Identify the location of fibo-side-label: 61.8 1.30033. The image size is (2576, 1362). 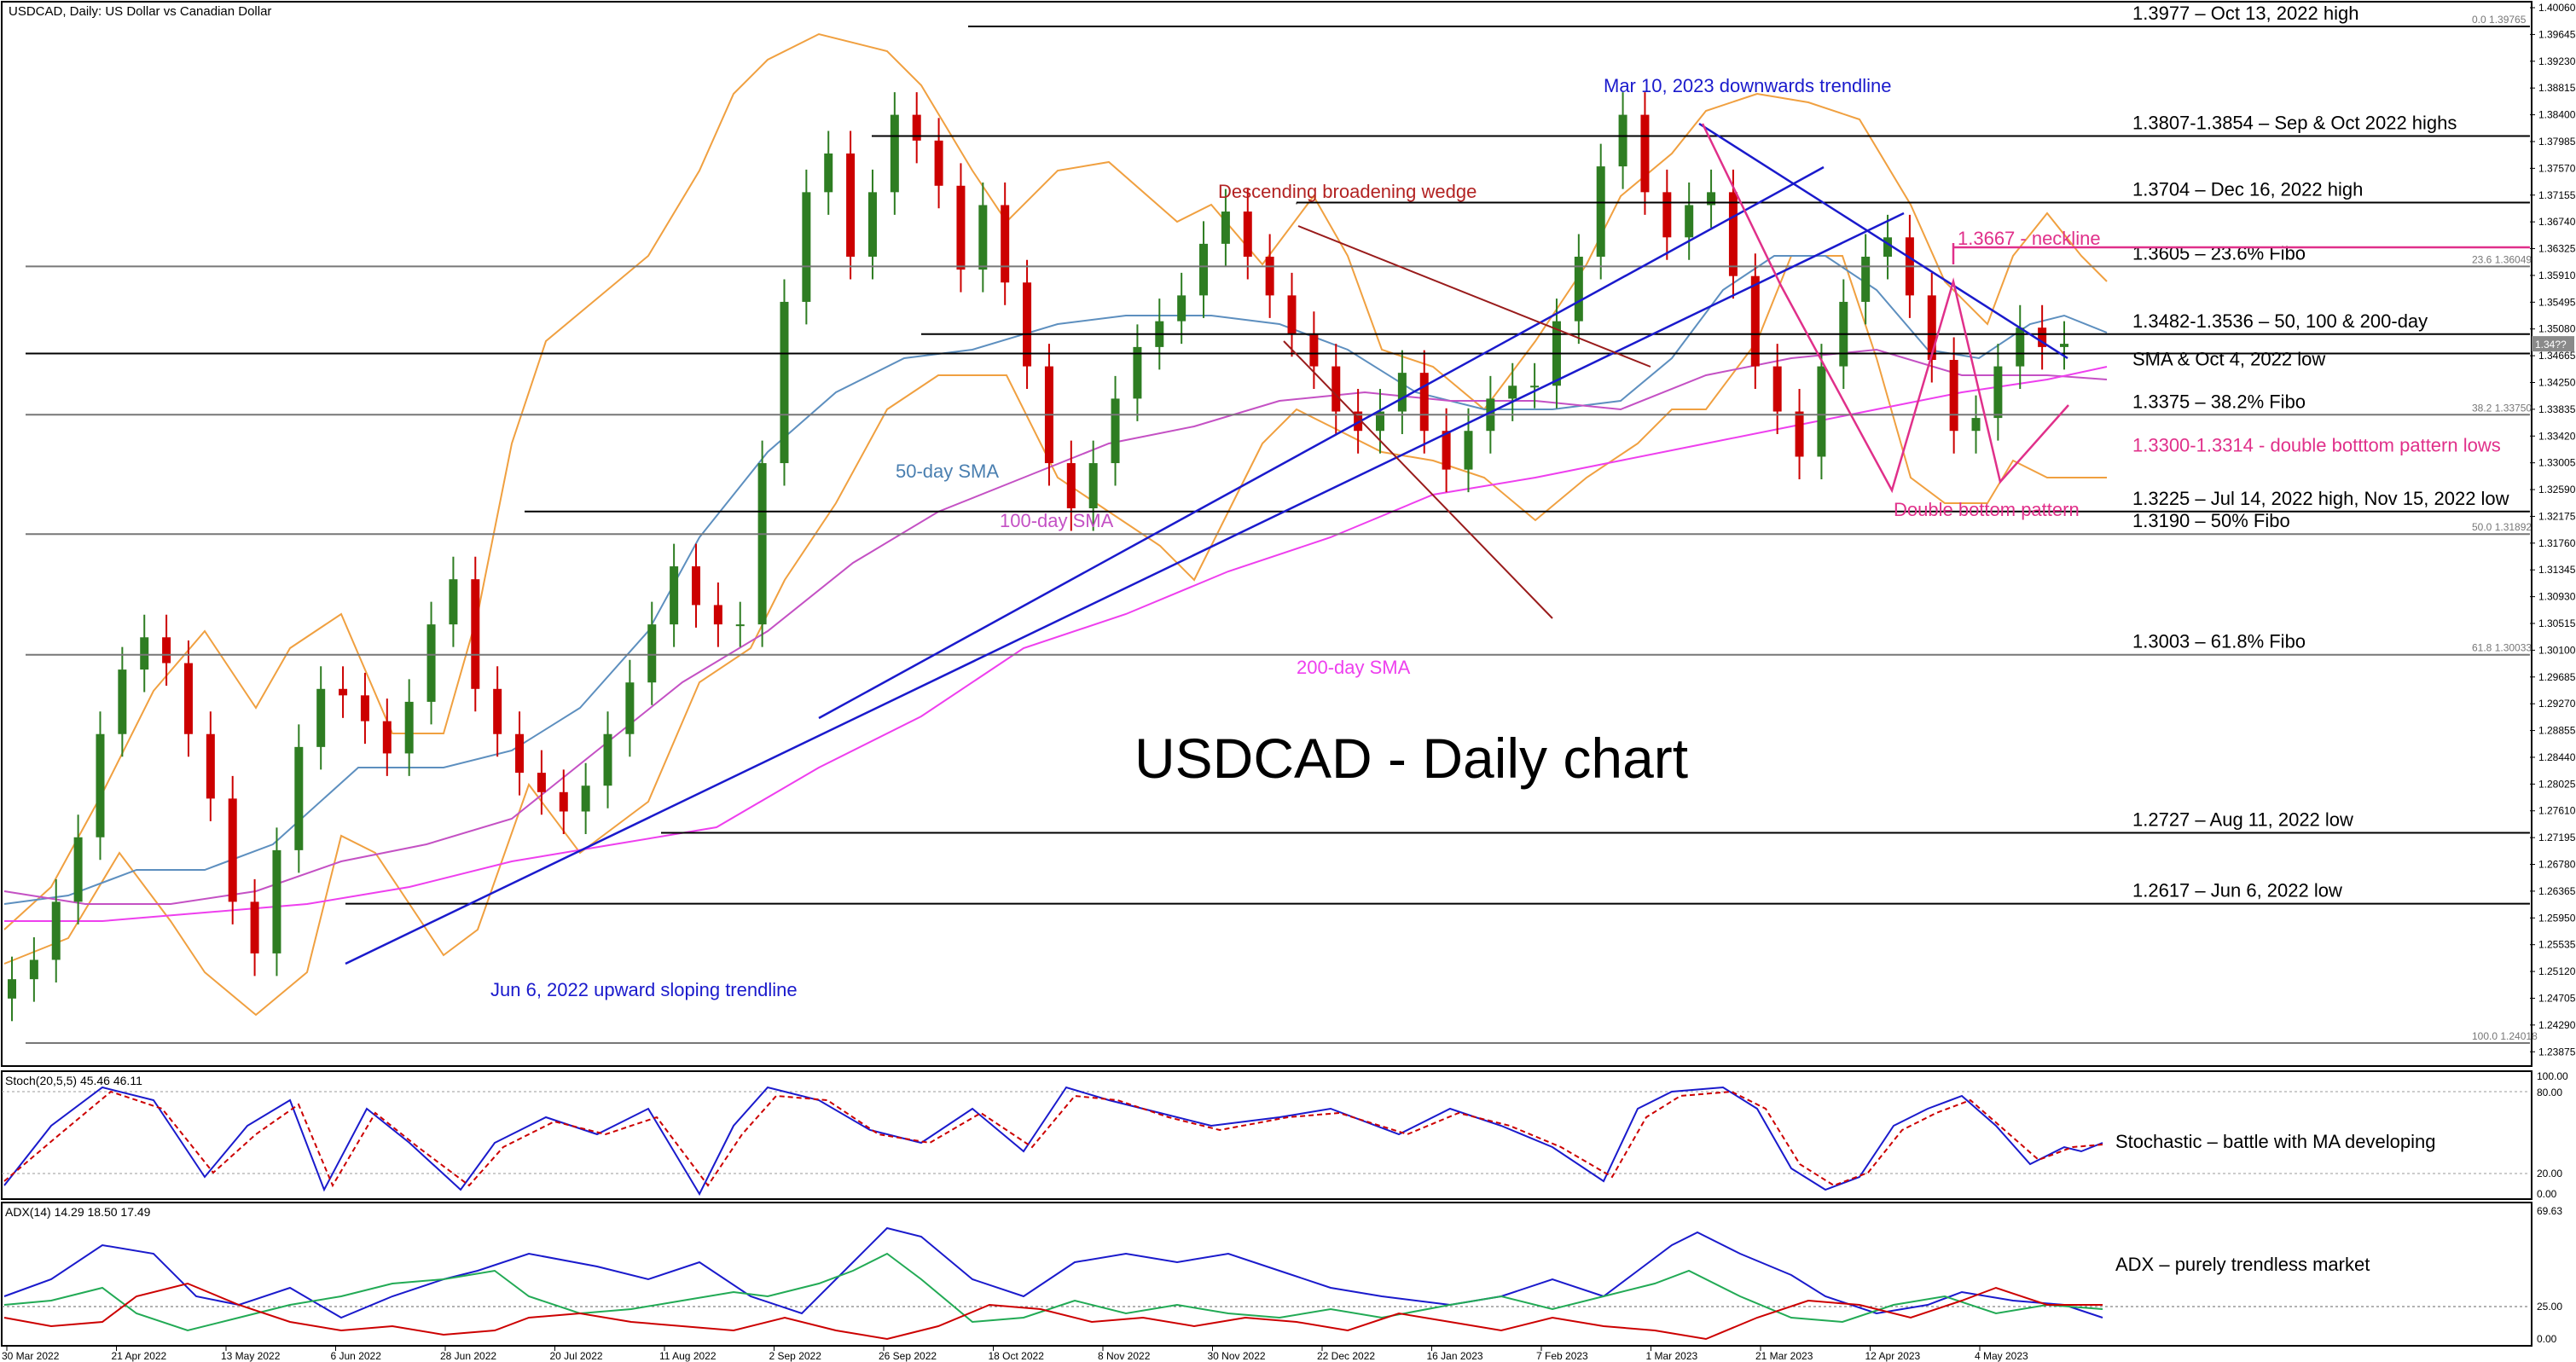
(2502, 648).